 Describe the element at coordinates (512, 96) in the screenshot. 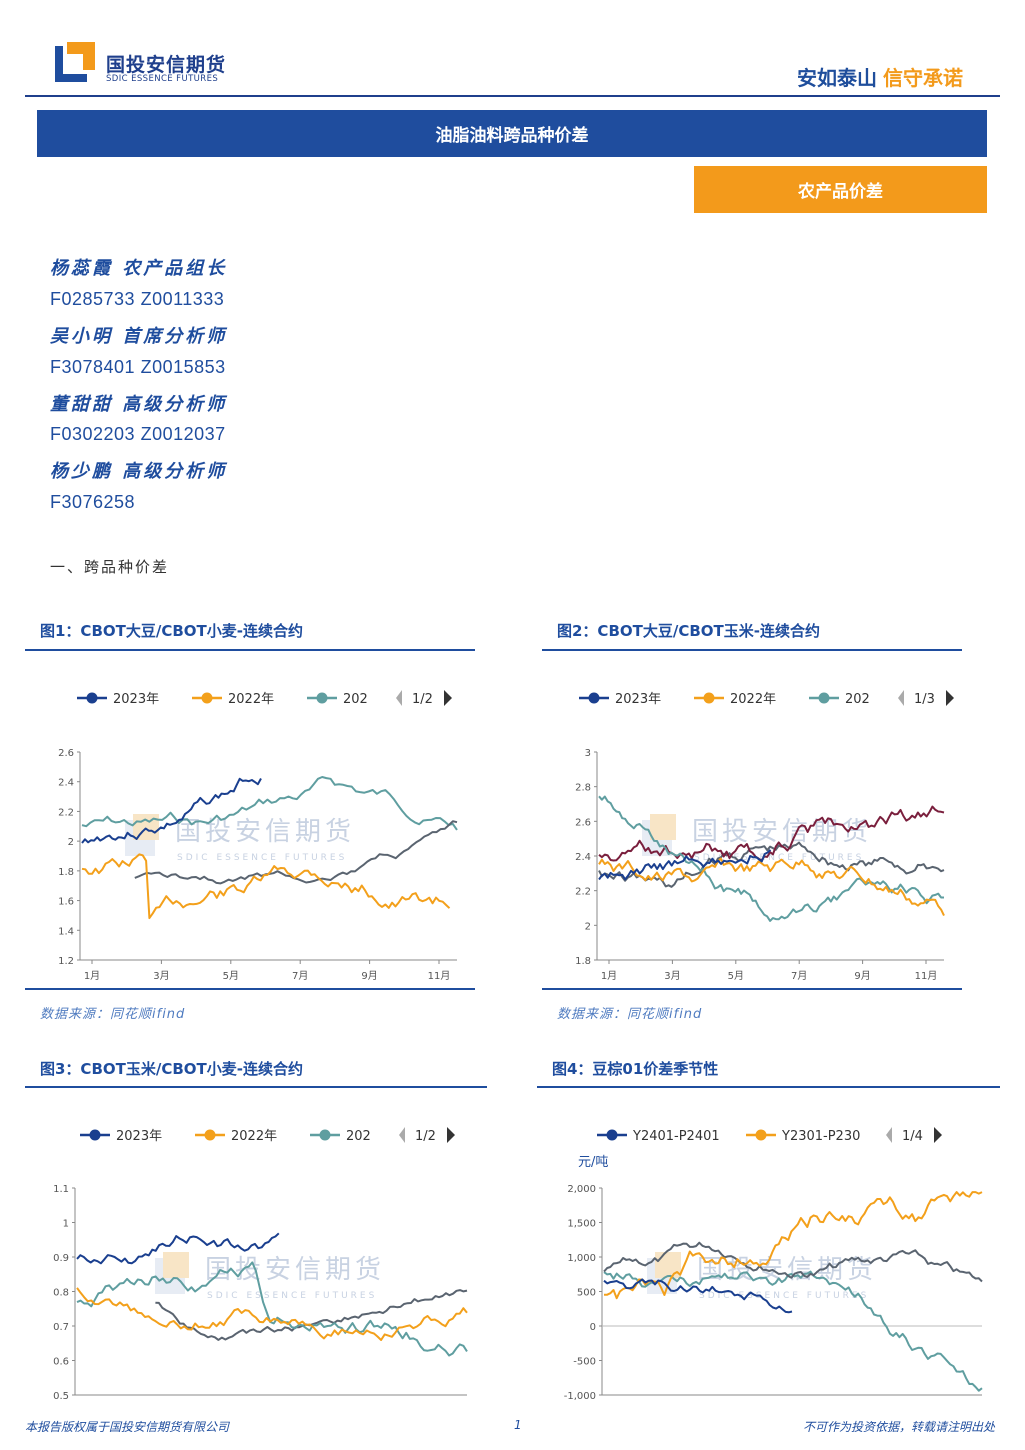

I see `header-divider` at that location.